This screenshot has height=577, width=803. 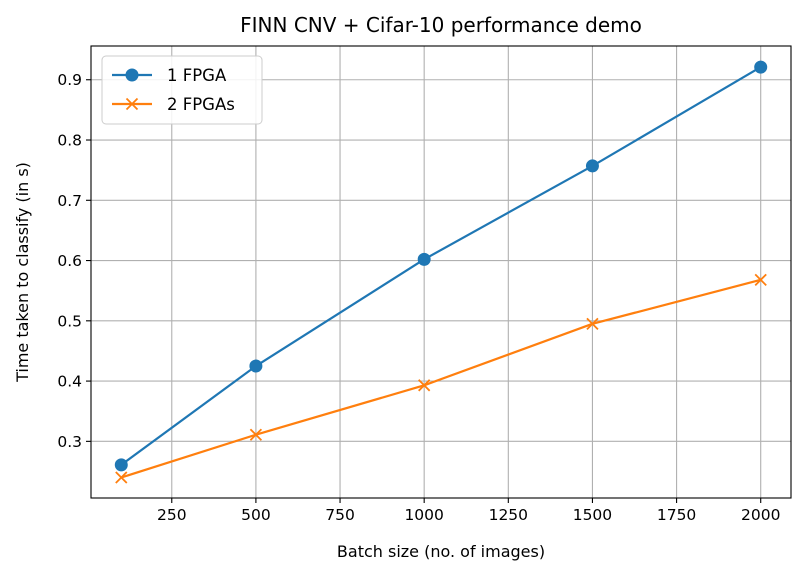 What do you see at coordinates (441, 551) in the screenshot?
I see `x-axis-label: Batch size (no. of images)` at bounding box center [441, 551].